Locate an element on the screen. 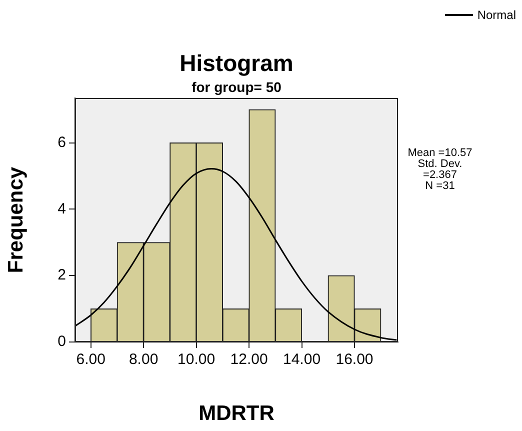 This screenshot has height=431, width=522. chart-title: Histogram is located at coordinates (236, 63).